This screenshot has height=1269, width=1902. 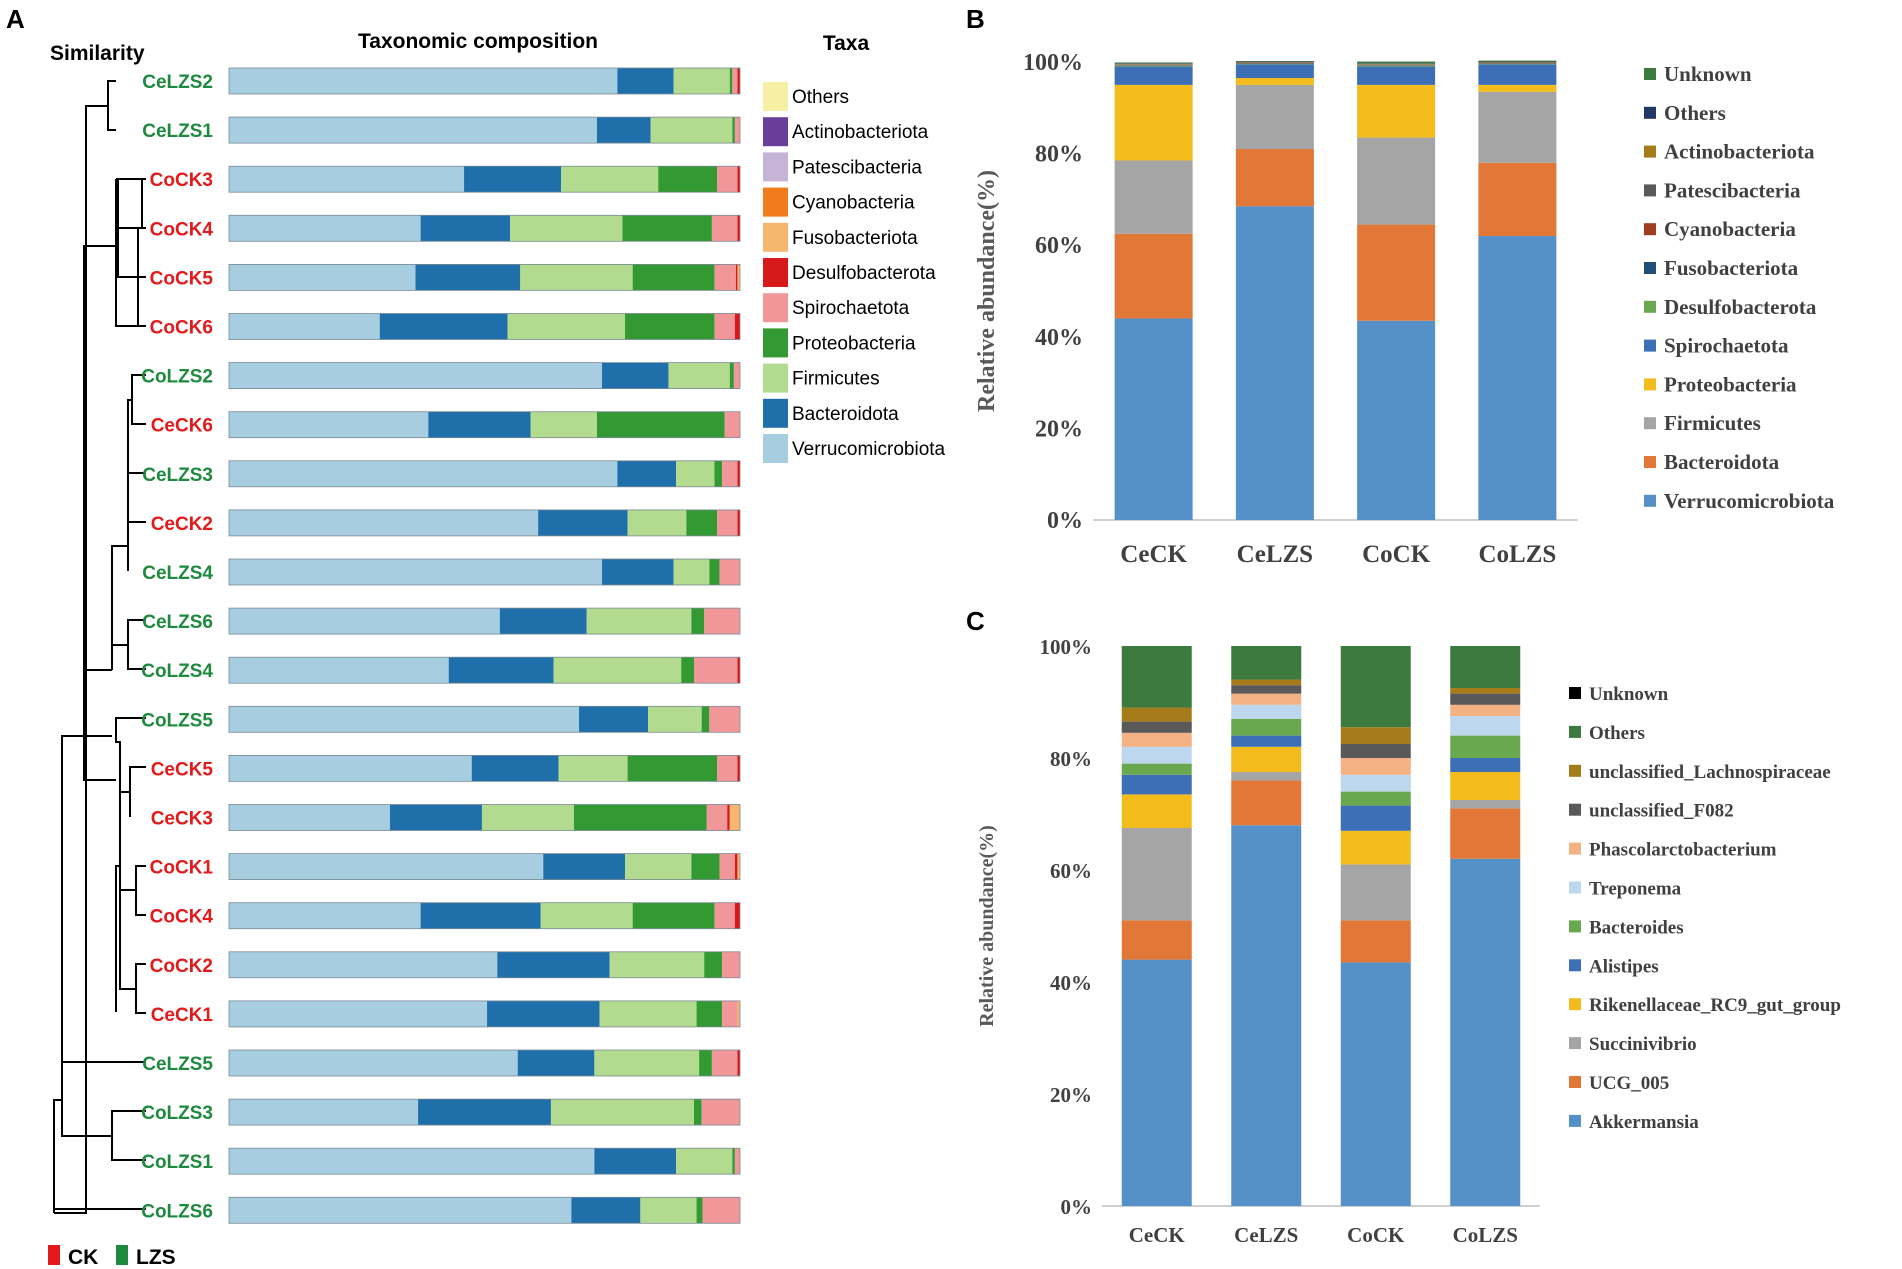 What do you see at coordinates (1740, 307) in the screenshot?
I see `legend-label: Desulfobacterota` at bounding box center [1740, 307].